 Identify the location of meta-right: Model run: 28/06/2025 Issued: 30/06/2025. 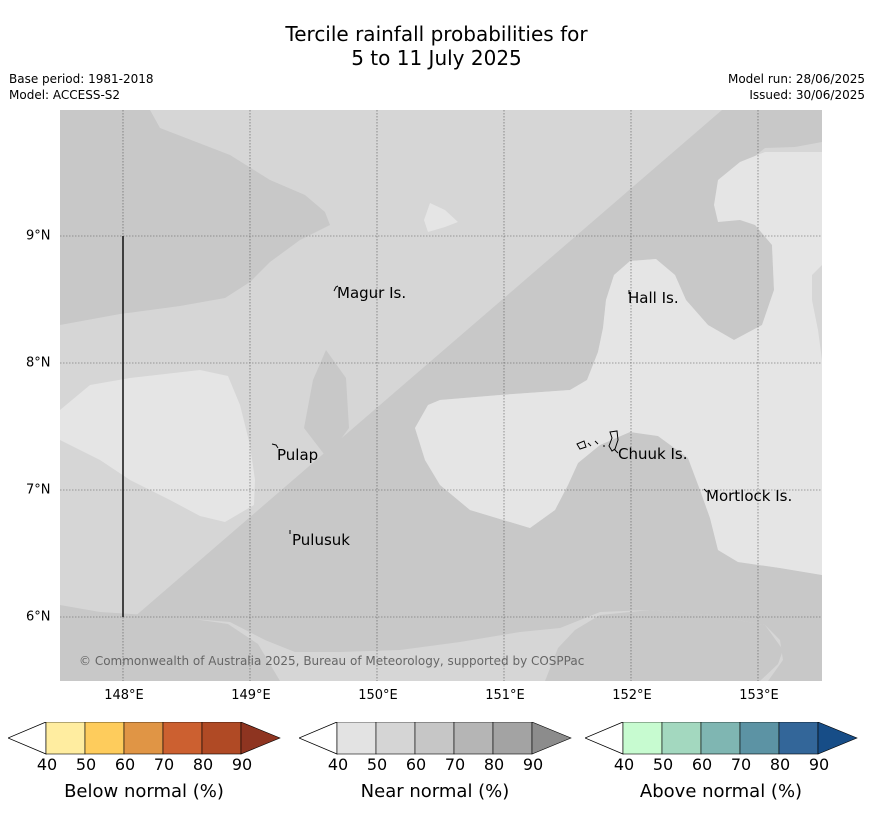
(796, 87).